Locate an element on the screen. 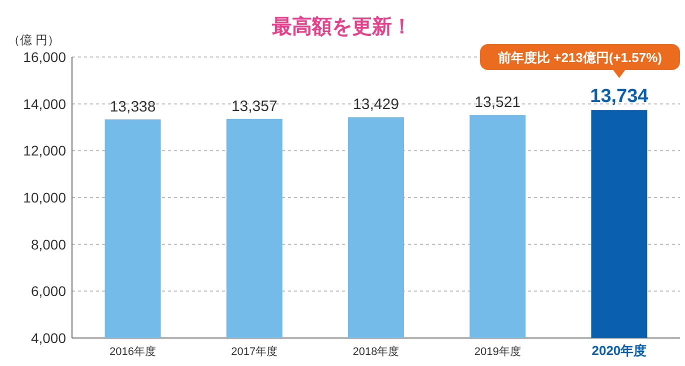  chart-title: 最高額を更新！ is located at coordinates (341, 26).